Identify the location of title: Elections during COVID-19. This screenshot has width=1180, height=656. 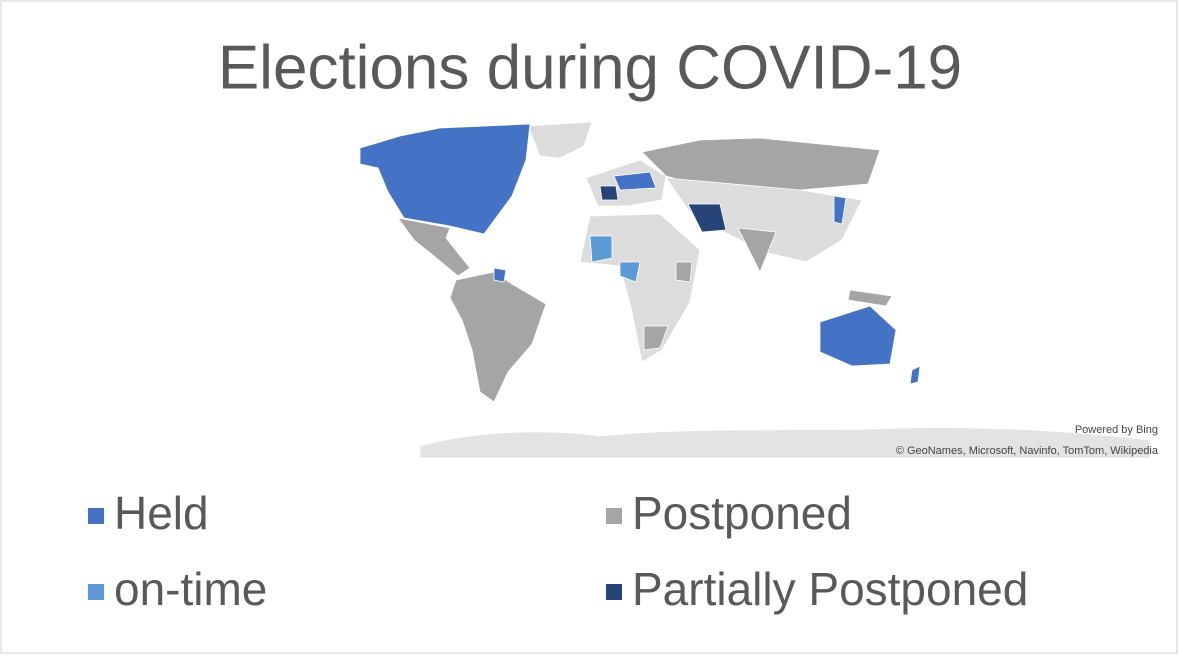
(590, 67).